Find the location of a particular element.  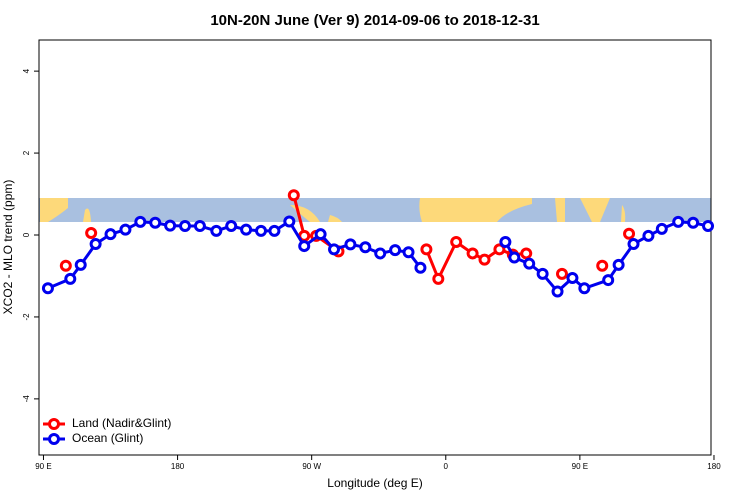

y-tick-label: 0 is located at coordinates (26, 234).